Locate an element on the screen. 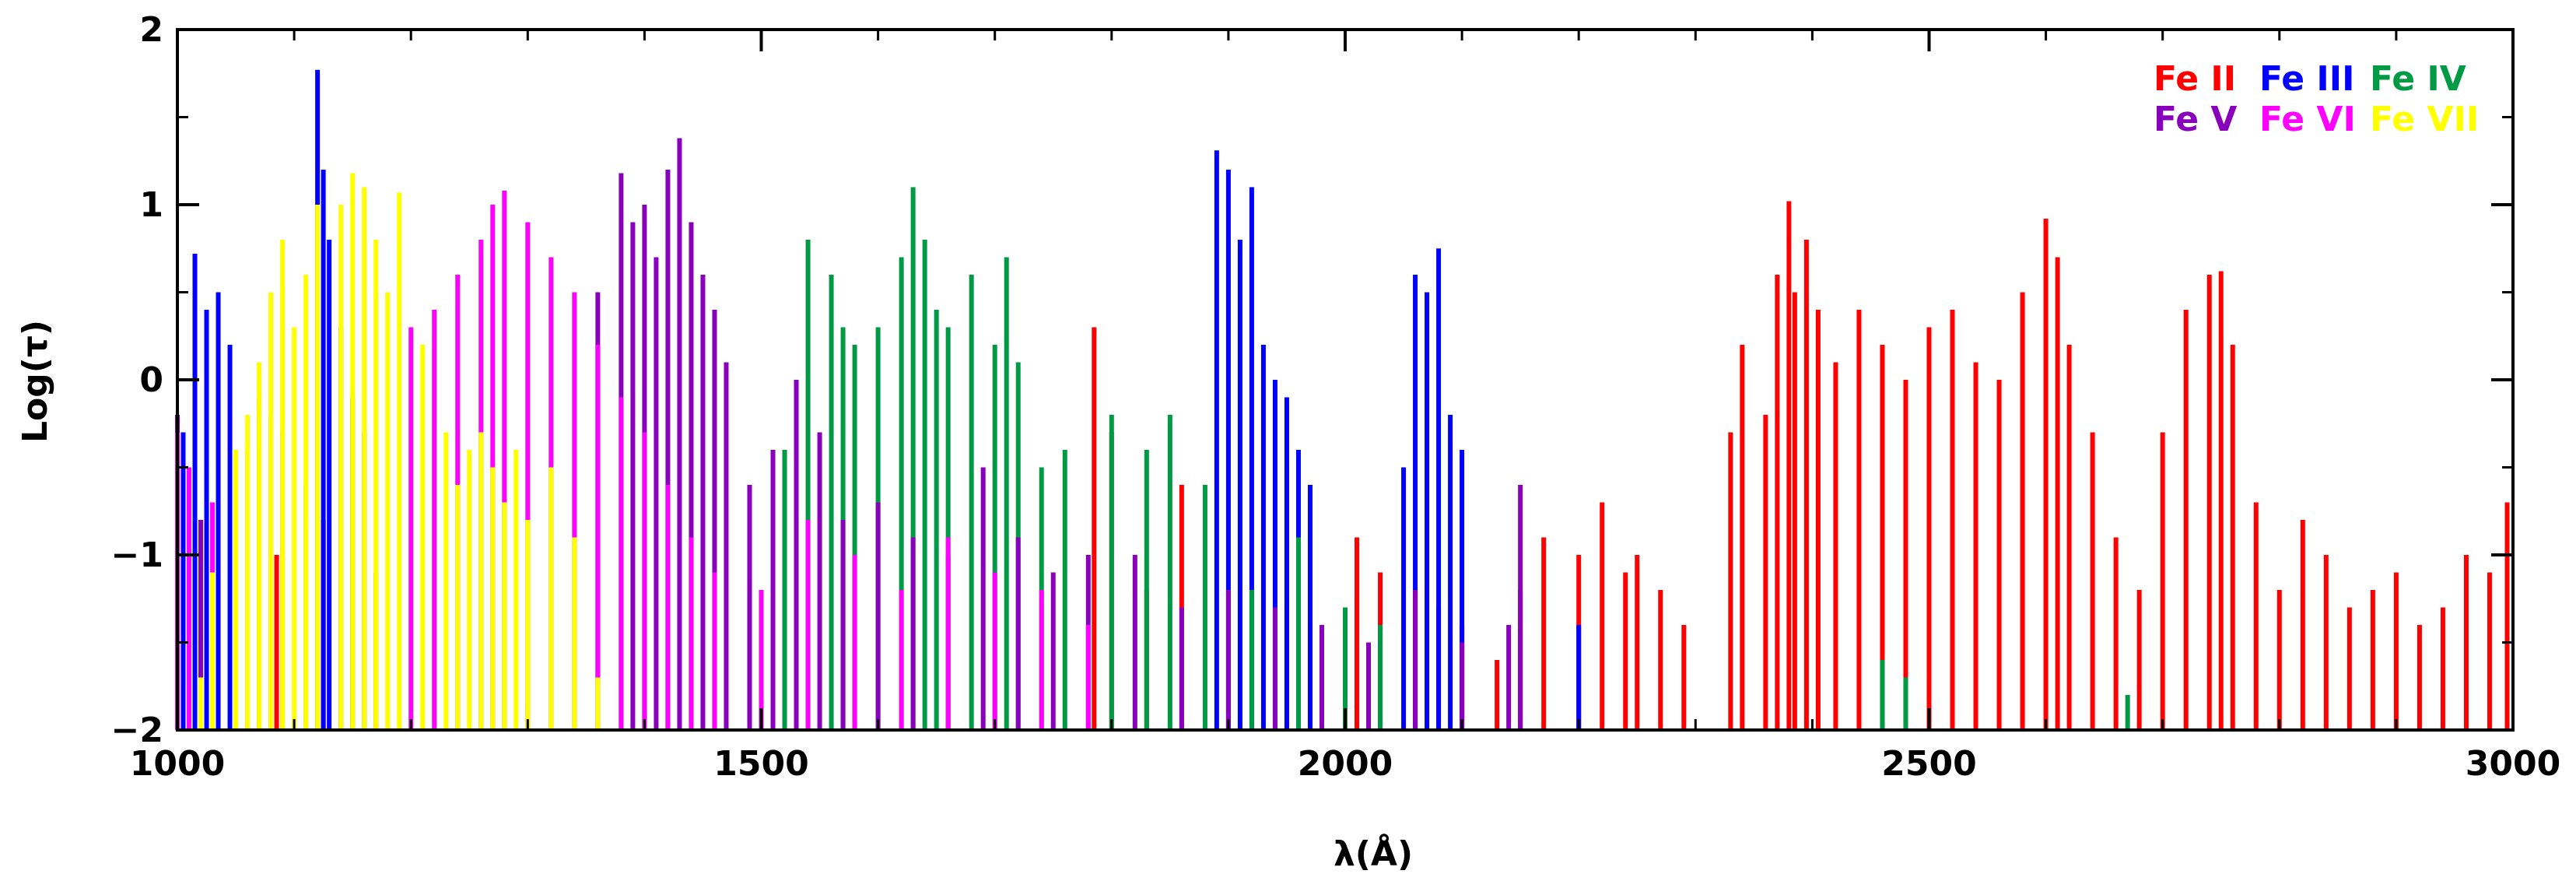  legend: Fe II Fe III Fe IV Fe V Fe VI Fe VII is located at coordinates (2316, 99).